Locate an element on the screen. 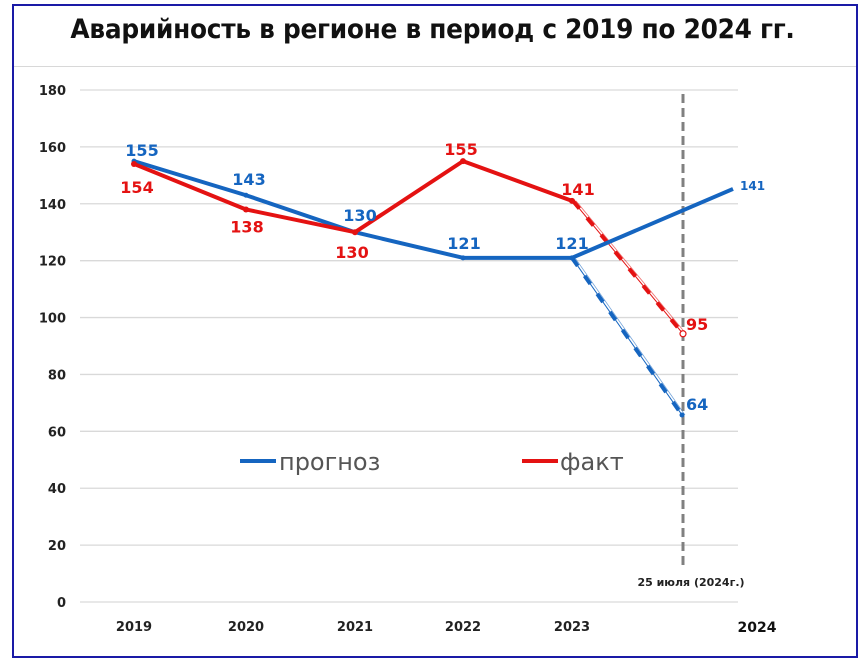 This screenshot has height=665, width=865. y-tick-180: 180 is located at coordinates (52, 91).